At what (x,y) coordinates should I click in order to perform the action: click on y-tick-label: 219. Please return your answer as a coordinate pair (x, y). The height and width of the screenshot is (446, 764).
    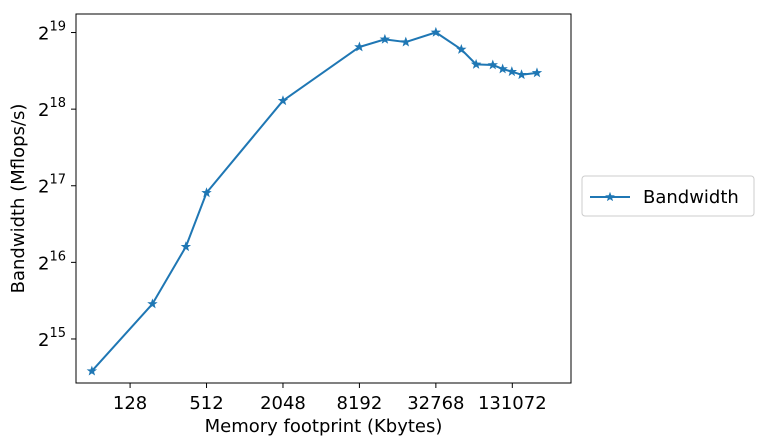
    Looking at the image, I should click on (52, 32).